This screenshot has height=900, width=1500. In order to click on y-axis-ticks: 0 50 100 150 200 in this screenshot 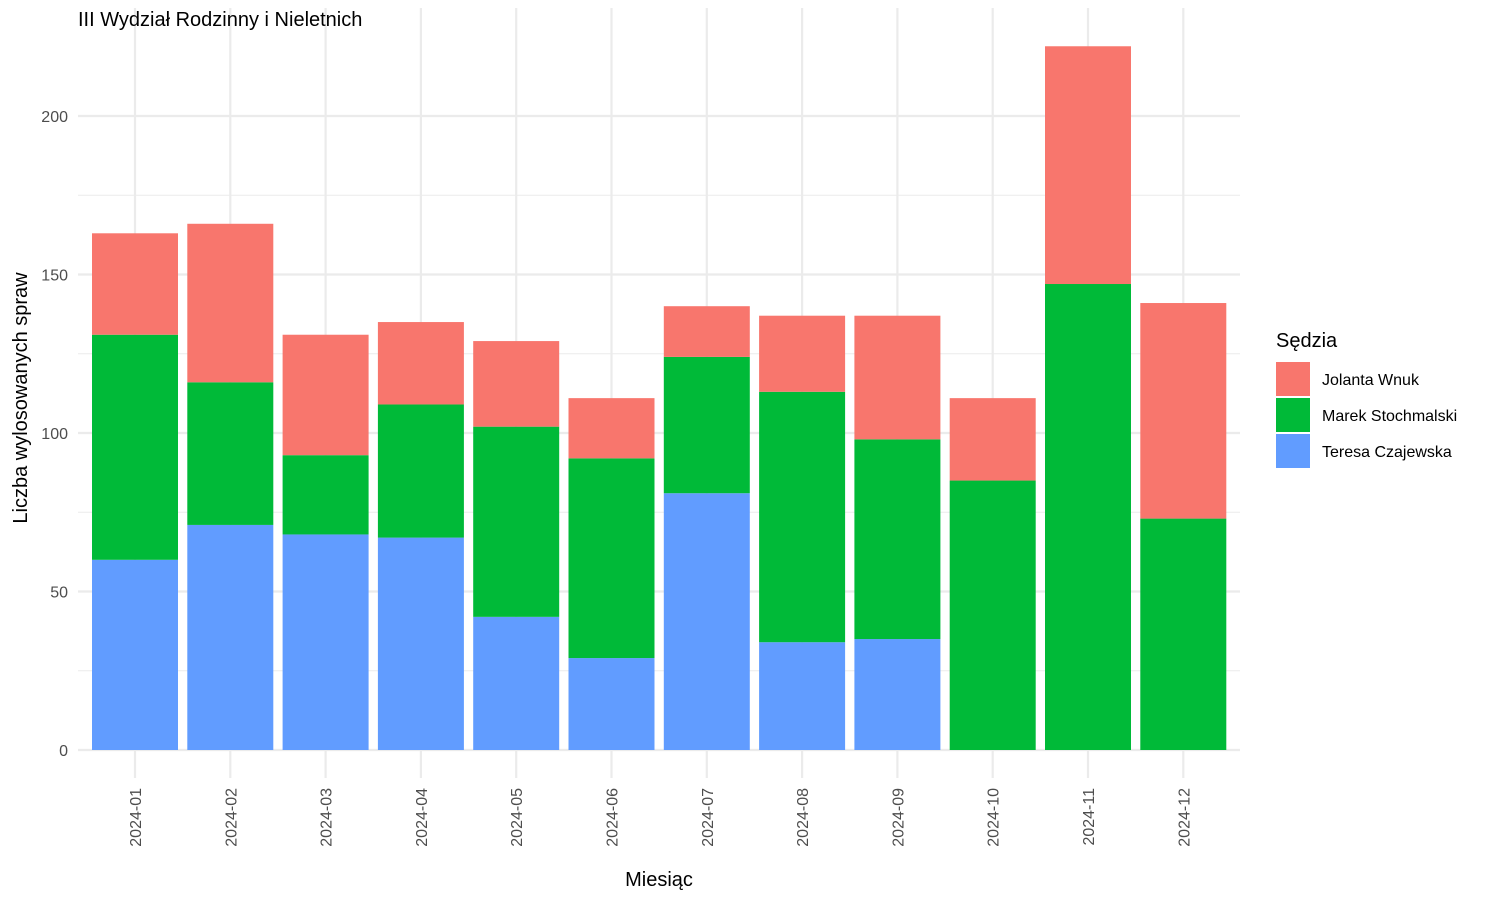, I will do `click(54, 434)`.